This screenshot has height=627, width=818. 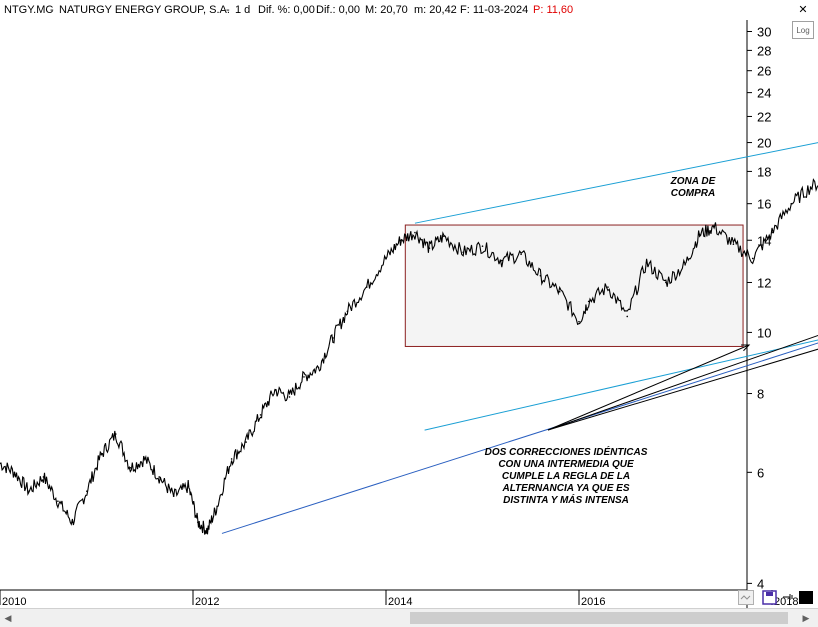 I want to click on note-line-4: ALTERNANCIA YA QUE ES, so click(x=565, y=488).